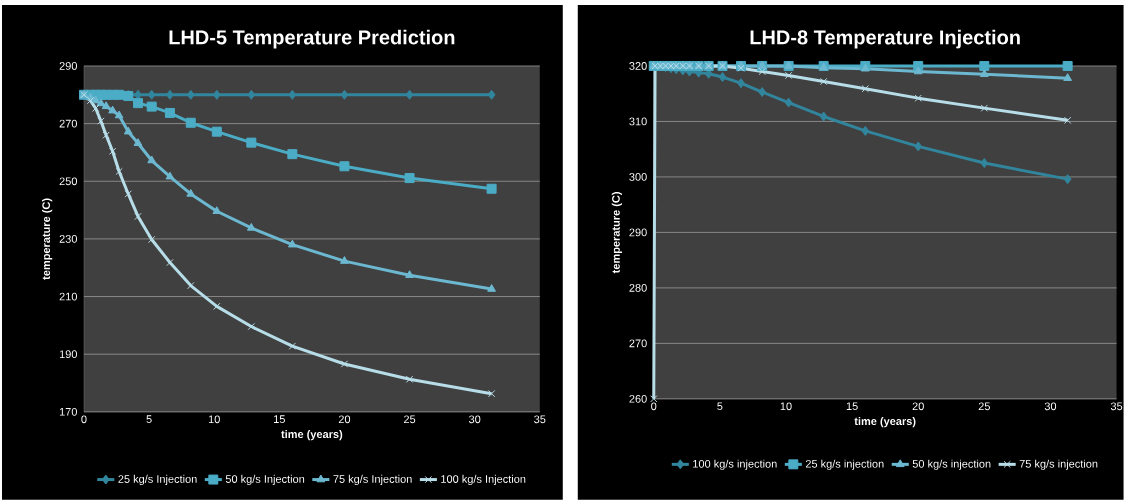  Describe the element at coordinates (68, 296) in the screenshot. I see `y-tick-label: 210` at that location.